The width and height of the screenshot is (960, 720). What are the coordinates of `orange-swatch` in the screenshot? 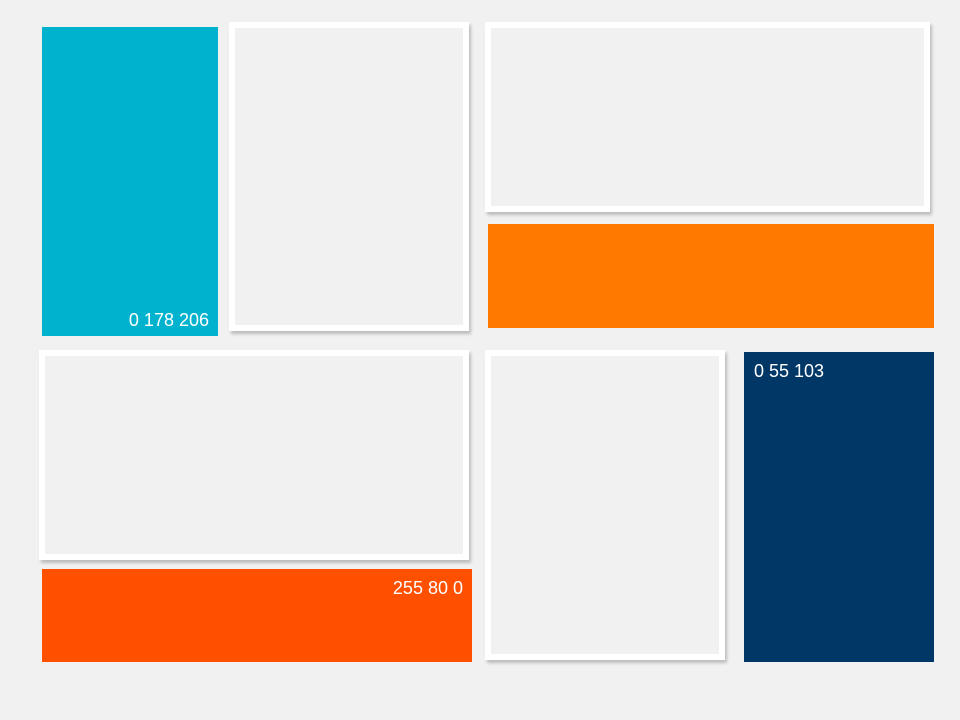 It's located at (711, 276).